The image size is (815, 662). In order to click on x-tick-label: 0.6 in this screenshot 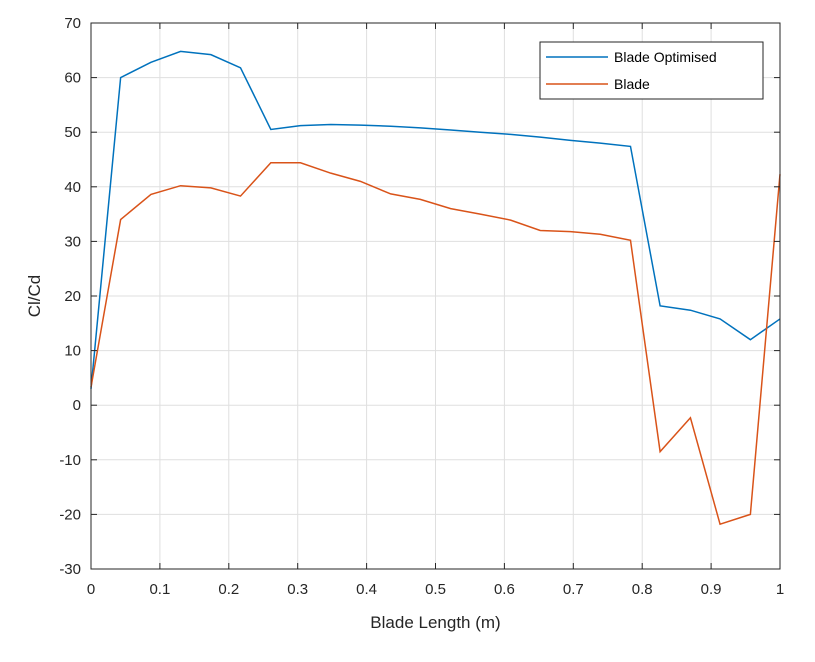, I will do `click(504, 589)`.